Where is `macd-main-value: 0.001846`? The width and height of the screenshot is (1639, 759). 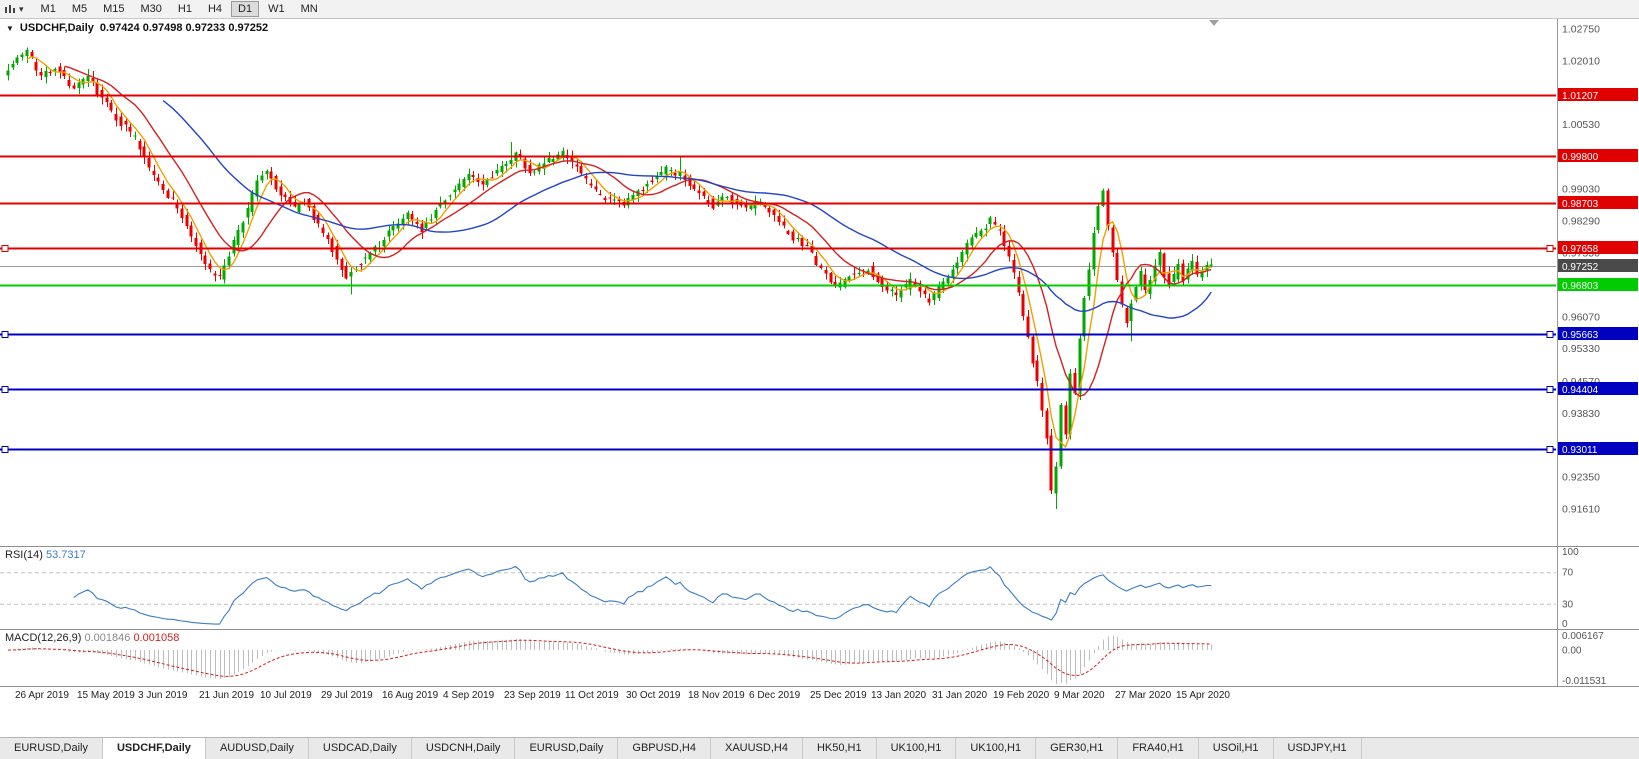 macd-main-value: 0.001846 is located at coordinates (107, 638).